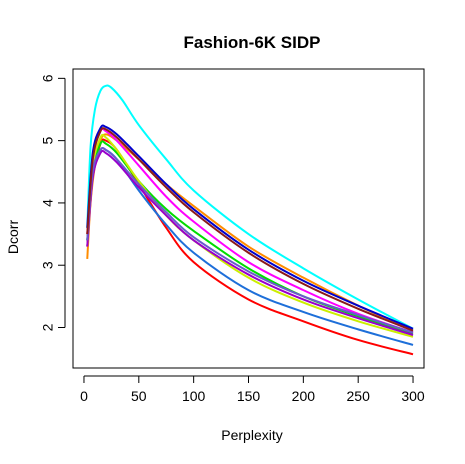 The width and height of the screenshot is (465, 464). Describe the element at coordinates (252, 42) in the screenshot. I see `chart-title: Fashion-6K SIDP` at that location.